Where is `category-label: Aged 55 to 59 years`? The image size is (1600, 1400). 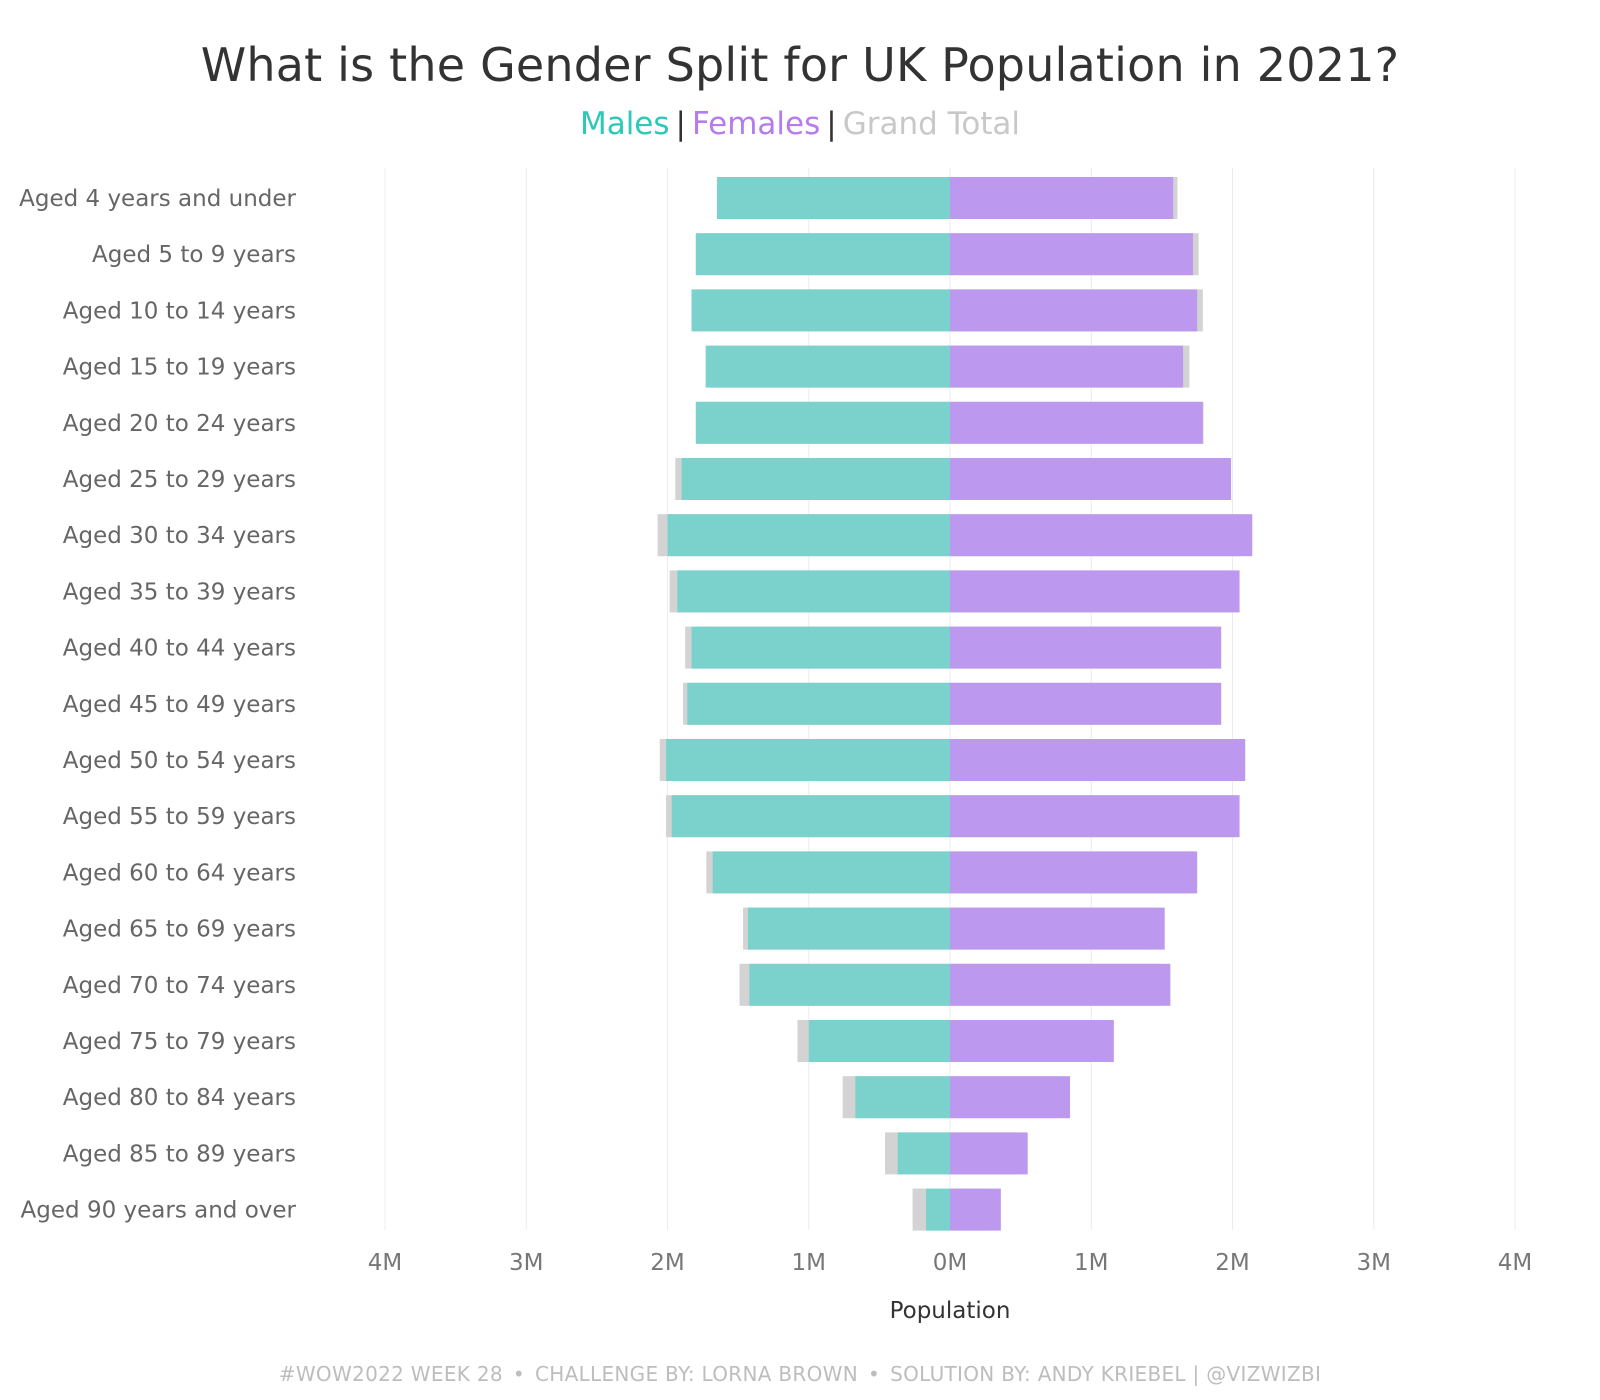
category-label: Aged 55 to 59 years is located at coordinates (179, 817).